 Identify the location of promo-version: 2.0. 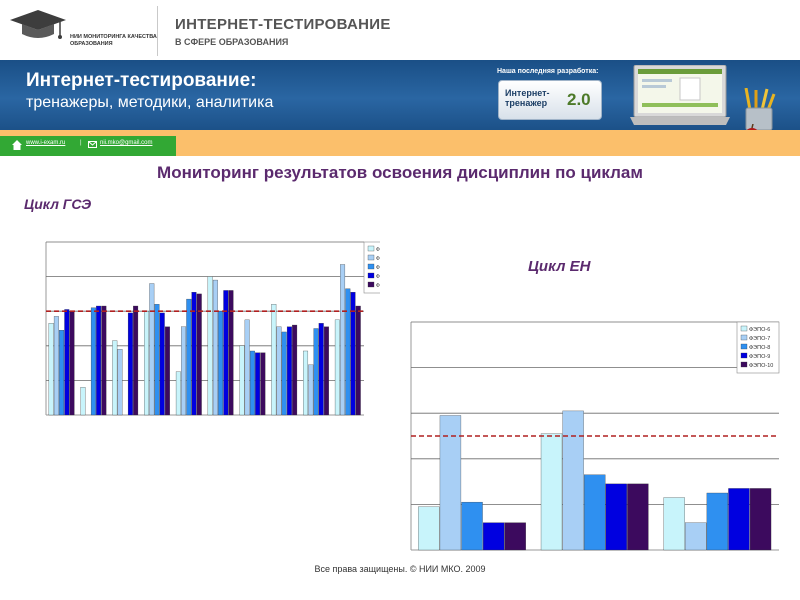
(579, 99).